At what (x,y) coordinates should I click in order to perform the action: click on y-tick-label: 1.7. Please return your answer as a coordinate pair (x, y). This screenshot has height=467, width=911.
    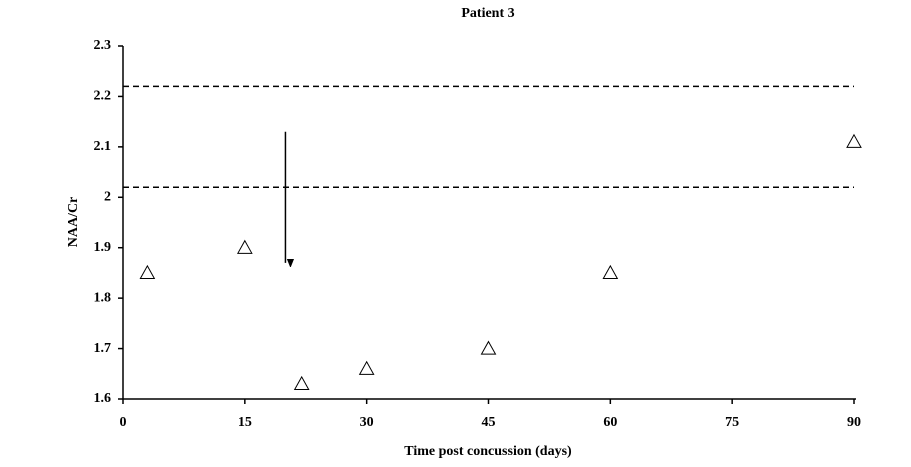
    Looking at the image, I should click on (103, 348).